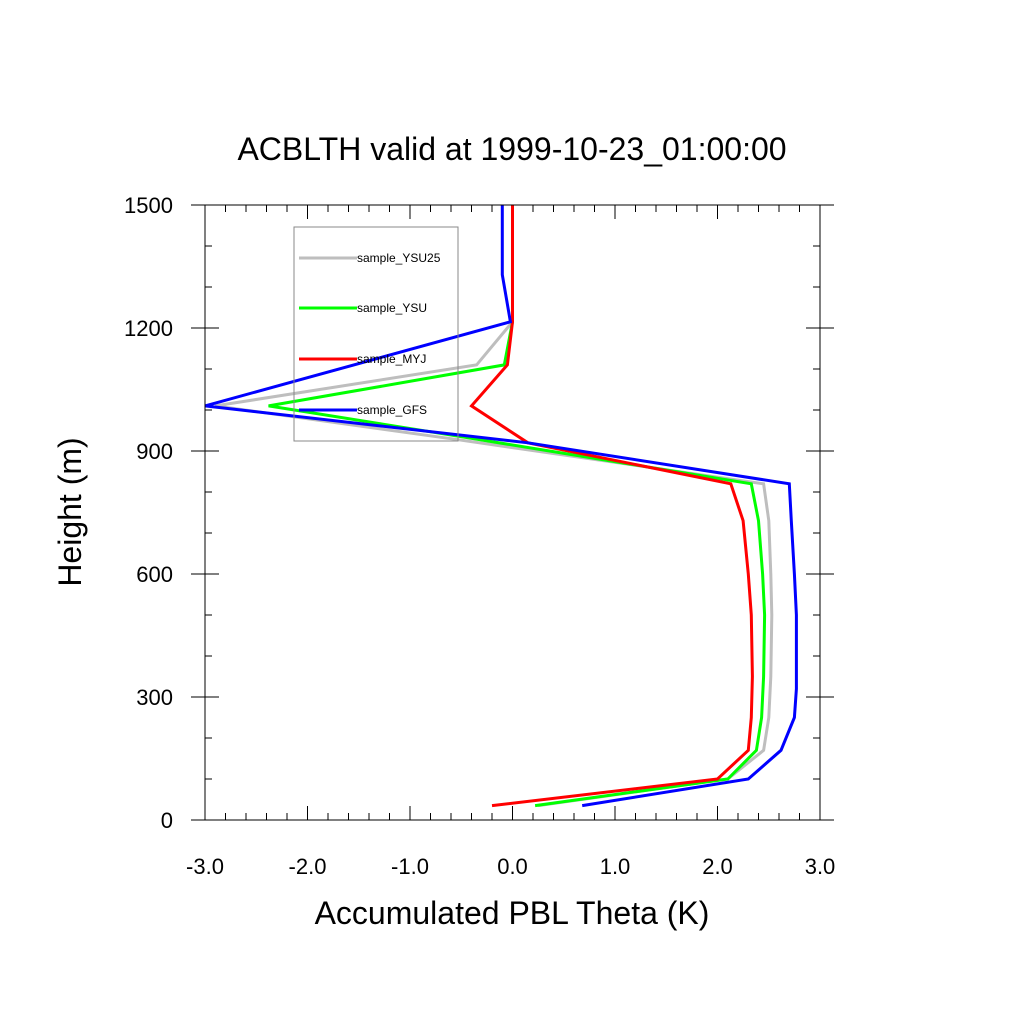 This screenshot has width=1024, height=1024. I want to click on legend-box, so click(376, 334).